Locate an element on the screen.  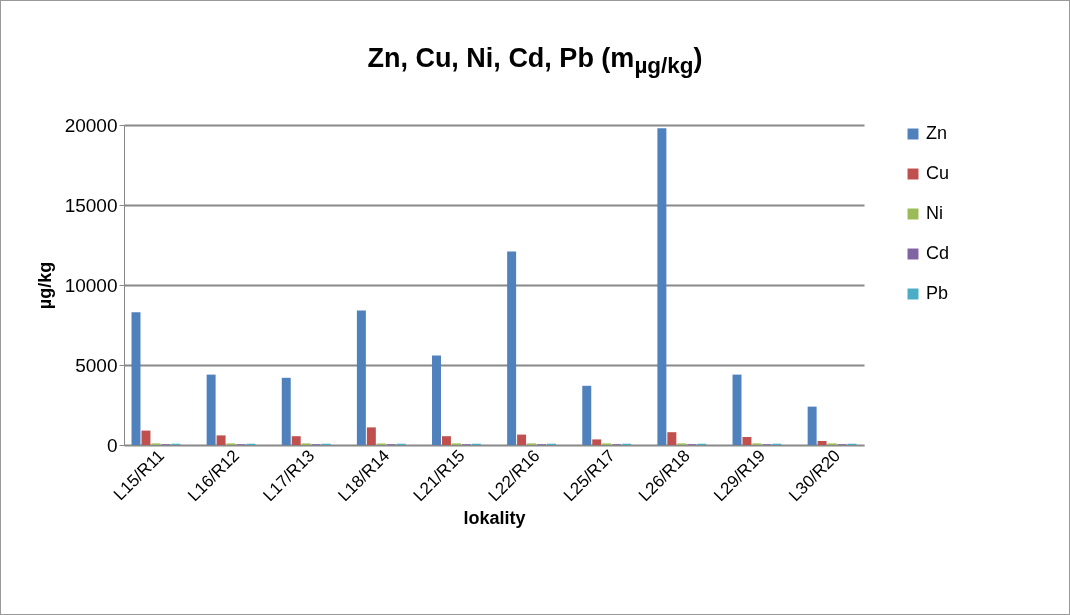
legend-label: Cd is located at coordinates (938, 253).